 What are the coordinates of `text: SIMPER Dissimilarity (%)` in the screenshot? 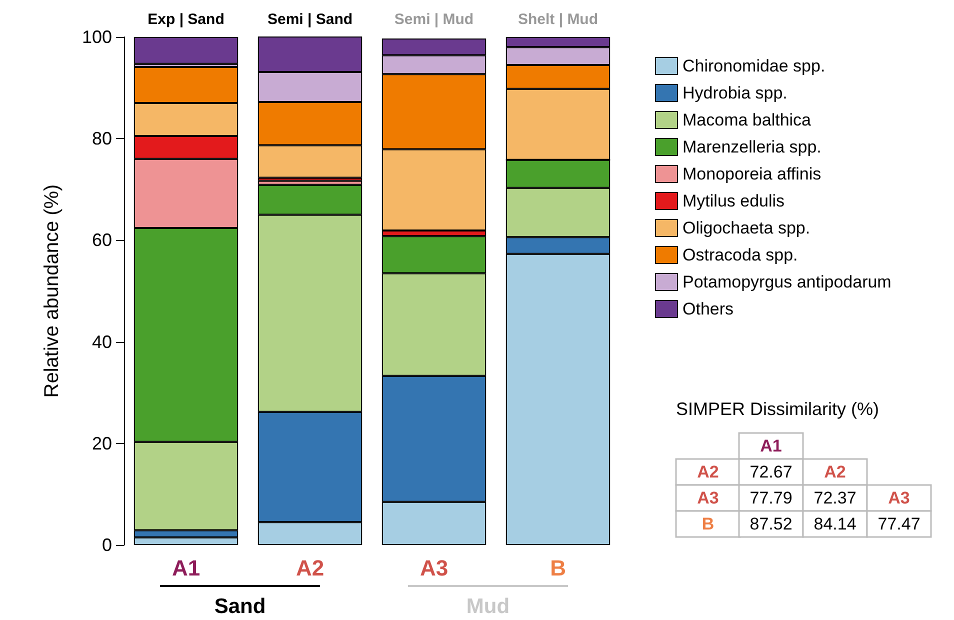 It's located at (778, 409).